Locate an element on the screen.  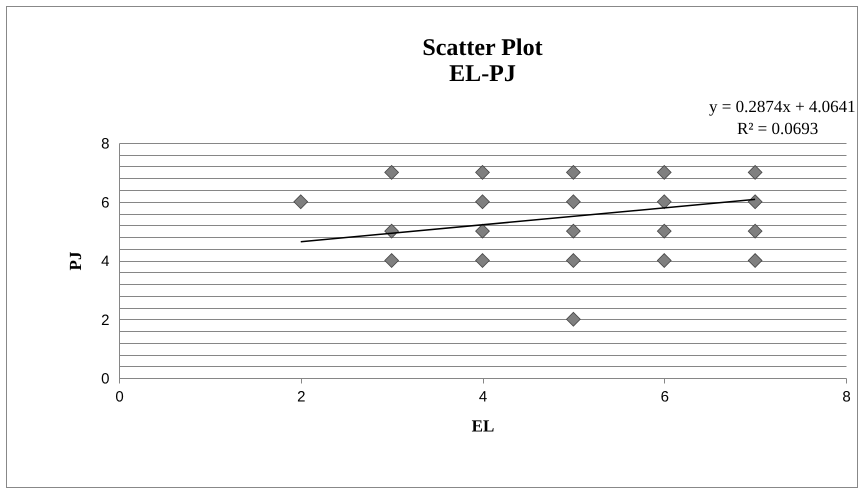
x-tick-label: 6 is located at coordinates (664, 397).